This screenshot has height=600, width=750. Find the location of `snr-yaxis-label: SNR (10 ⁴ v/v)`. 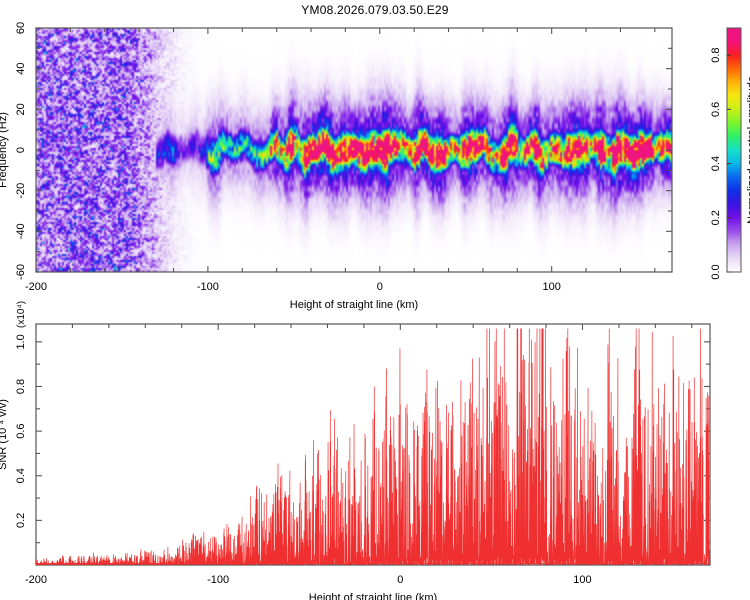

snr-yaxis-label: SNR (10 ⁴ v/v) is located at coordinates (4, 434).